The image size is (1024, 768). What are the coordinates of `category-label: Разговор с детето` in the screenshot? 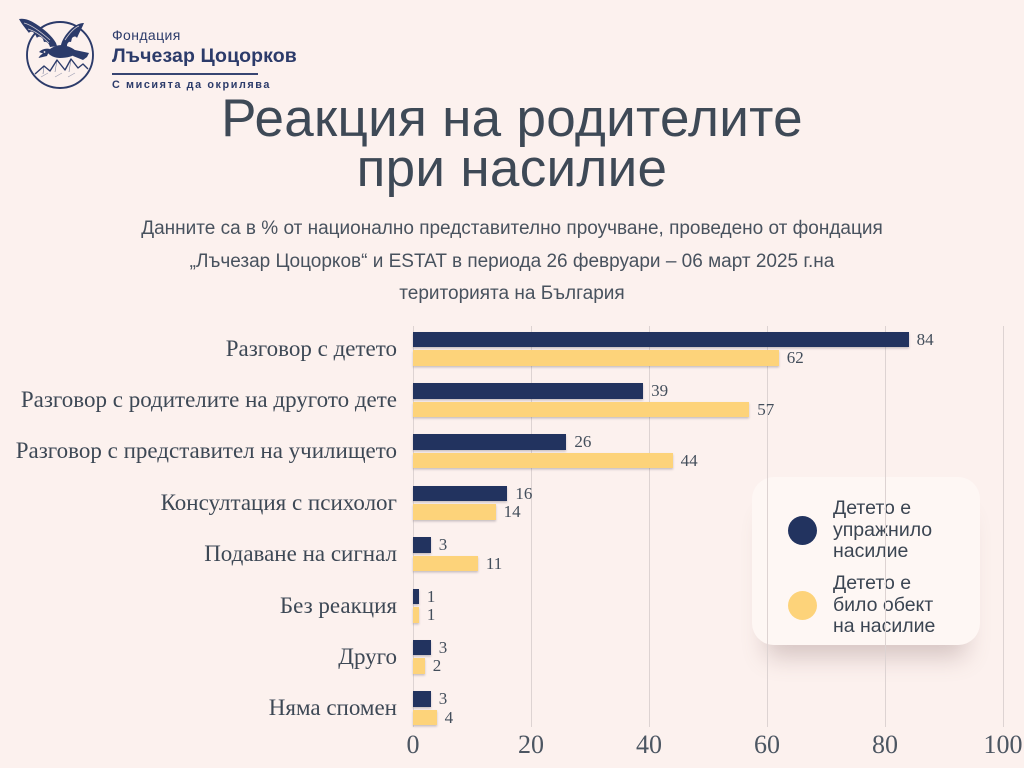 It's located at (311, 348).